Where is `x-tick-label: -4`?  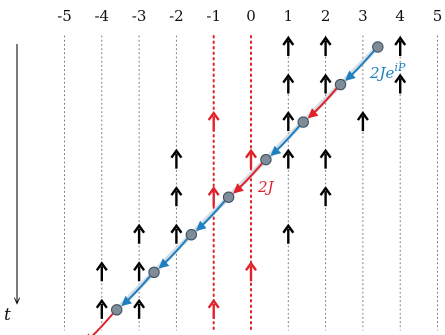 x-tick-label: -4 is located at coordinates (101, 16).